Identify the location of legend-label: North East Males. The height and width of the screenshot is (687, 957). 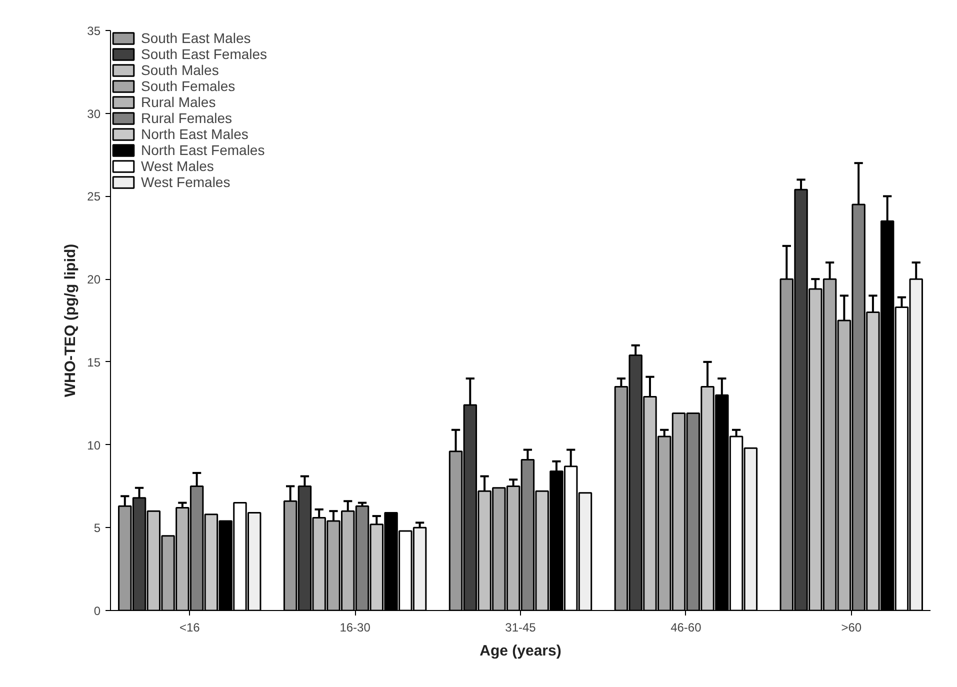
(194, 134).